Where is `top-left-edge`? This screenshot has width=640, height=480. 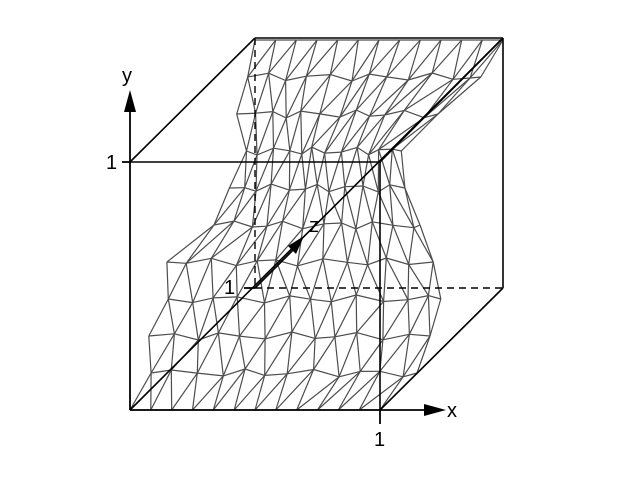
top-left-edge is located at coordinates (192, 100).